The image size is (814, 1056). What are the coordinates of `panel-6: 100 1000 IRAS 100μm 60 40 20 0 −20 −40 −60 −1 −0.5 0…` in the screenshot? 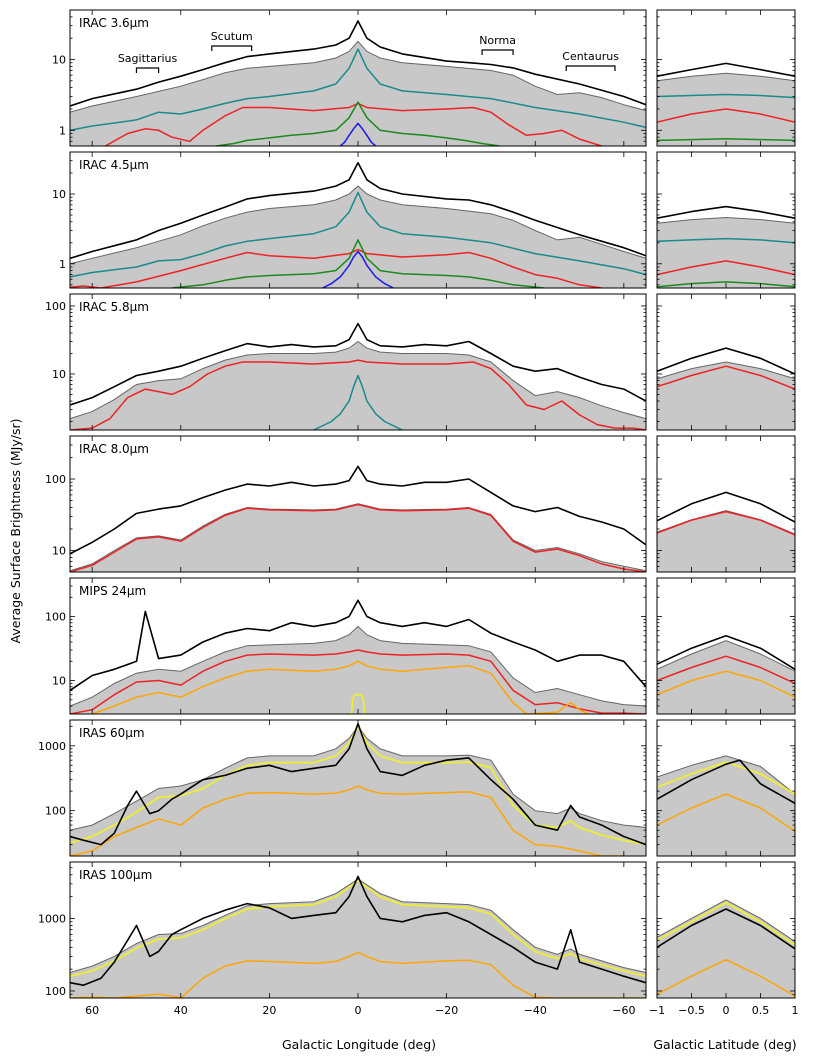 It's located at (418, 939).